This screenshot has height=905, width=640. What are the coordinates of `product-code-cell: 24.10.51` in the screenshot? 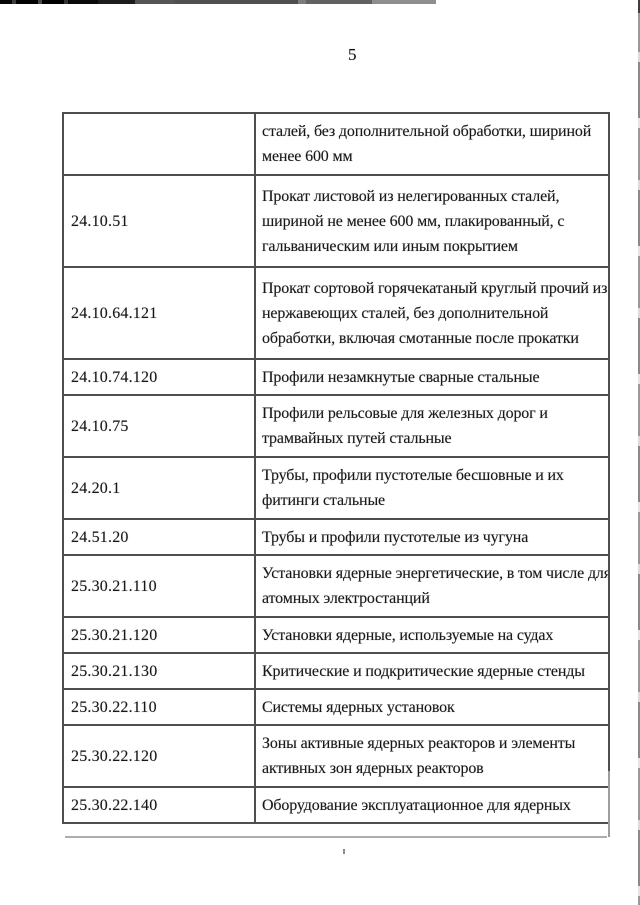 It's located at (159, 221).